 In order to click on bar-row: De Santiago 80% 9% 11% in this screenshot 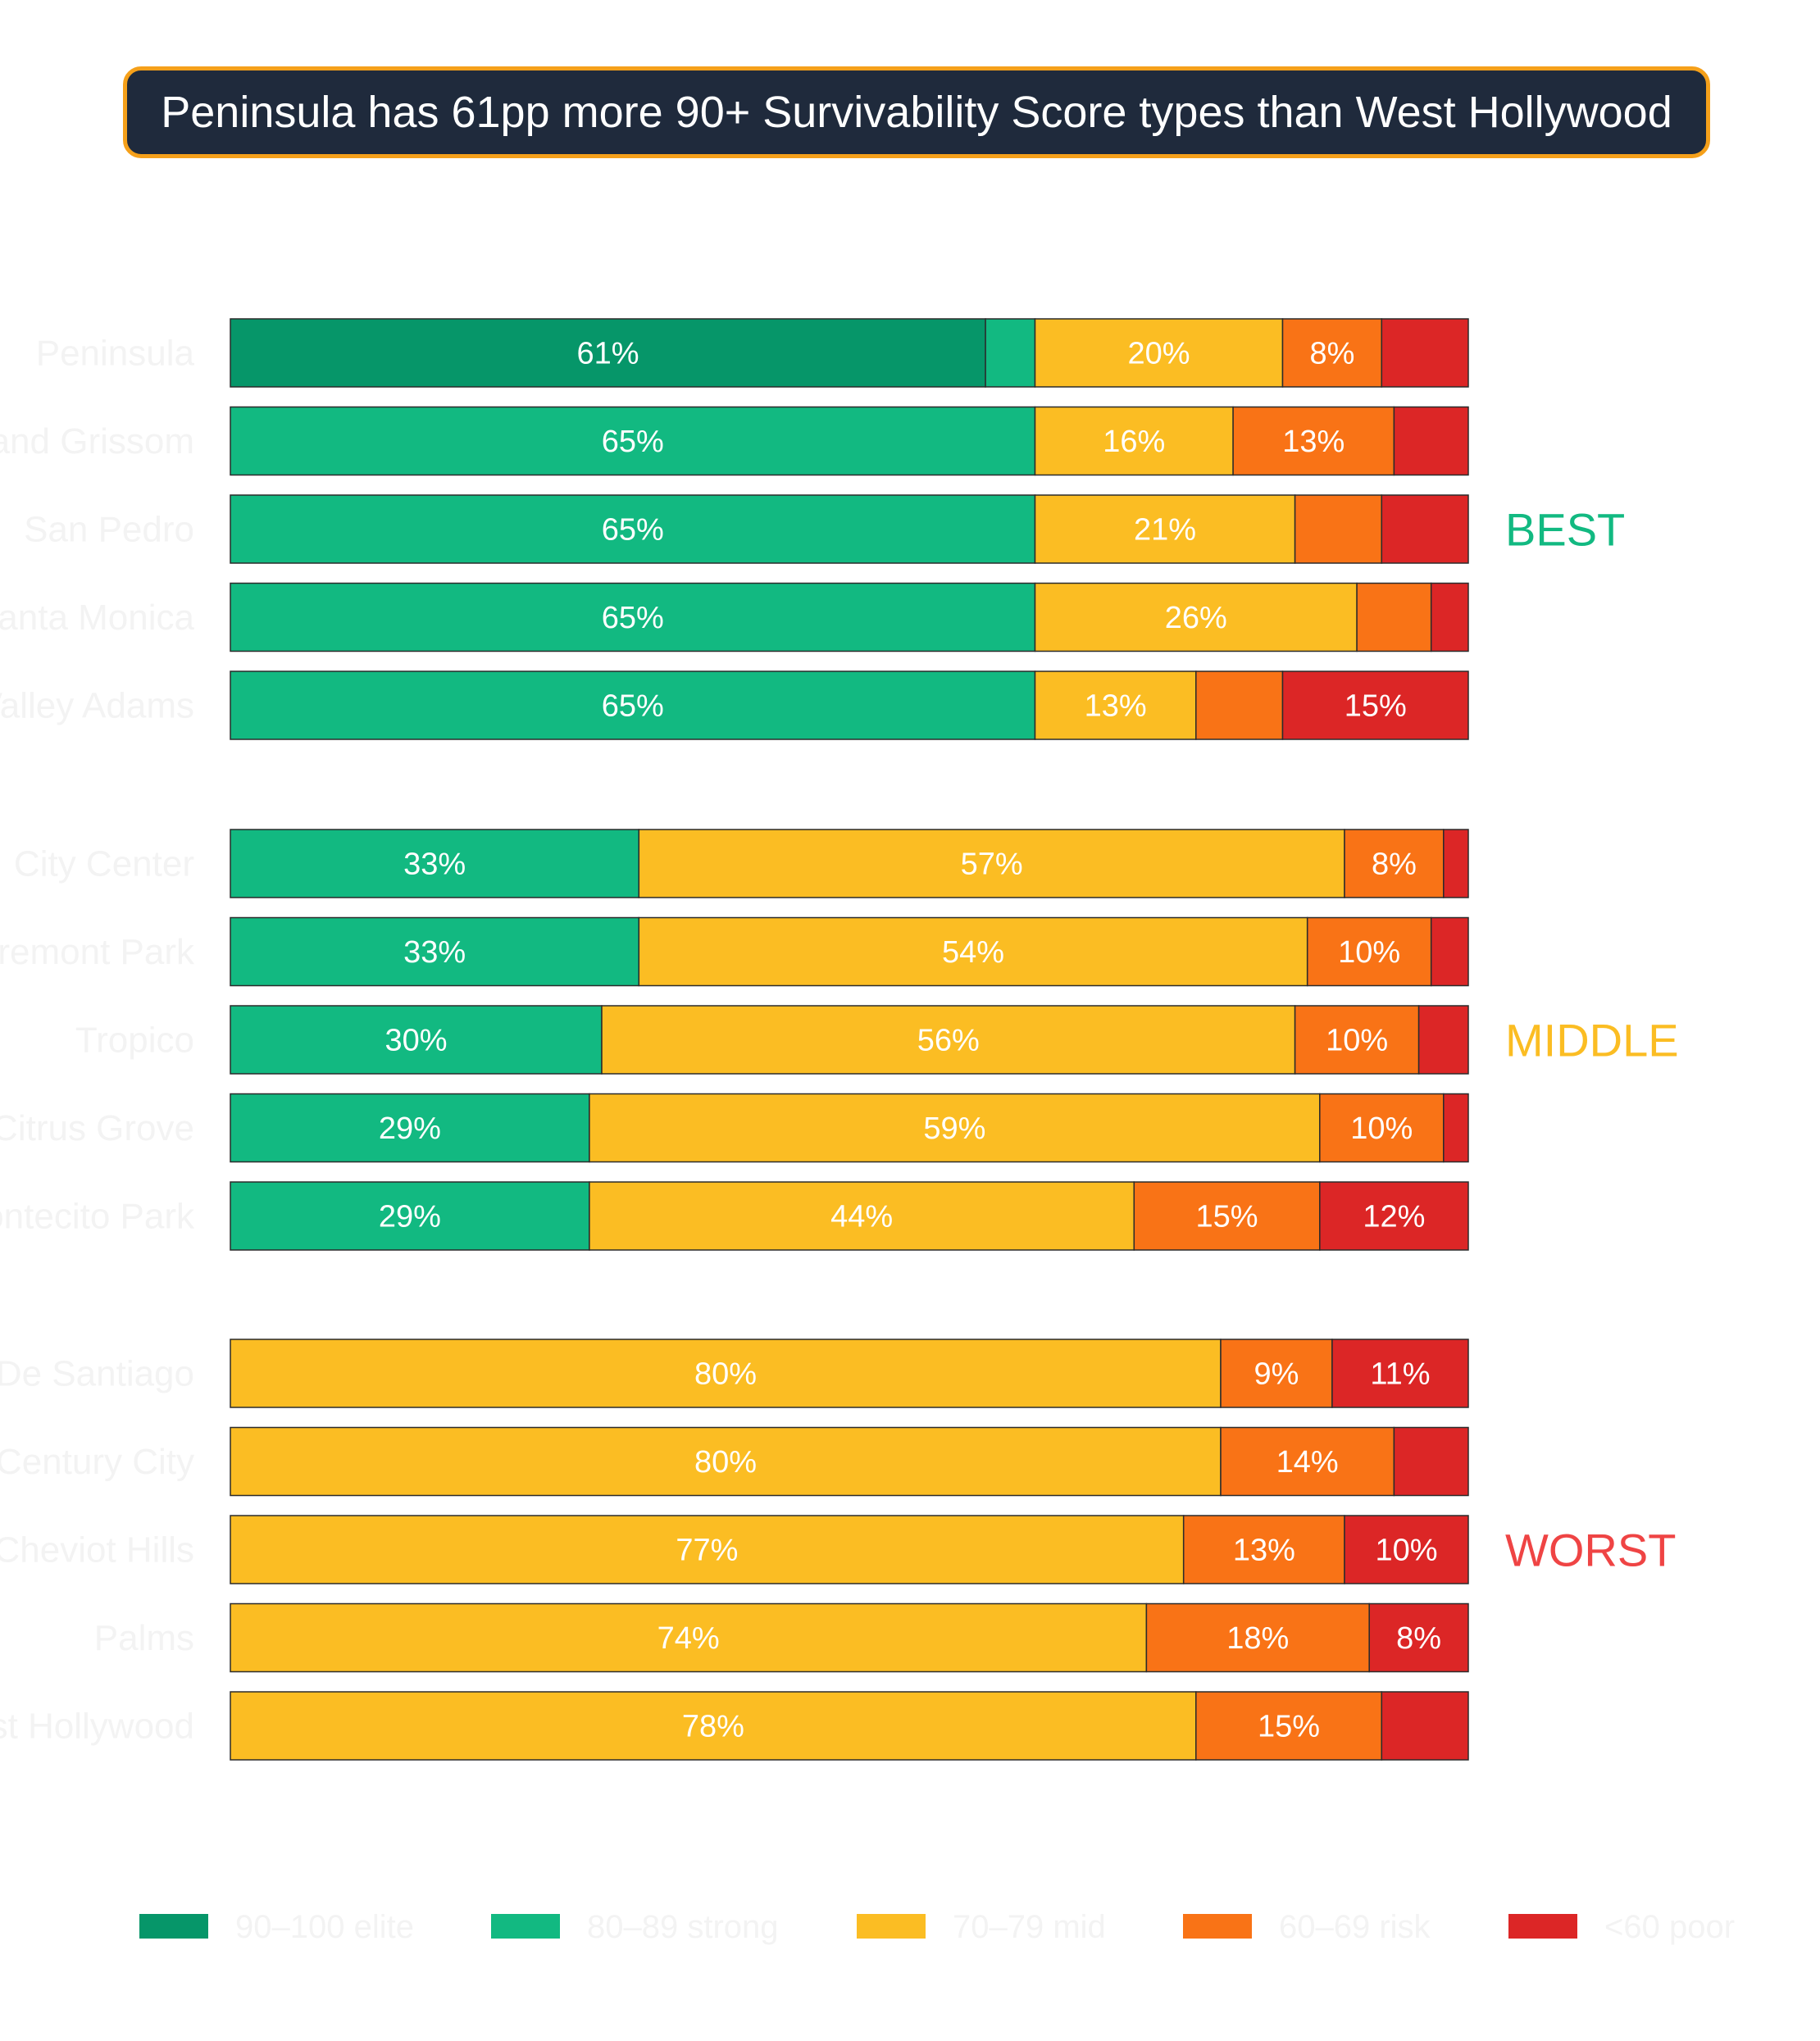, I will do `click(735, 1373)`.